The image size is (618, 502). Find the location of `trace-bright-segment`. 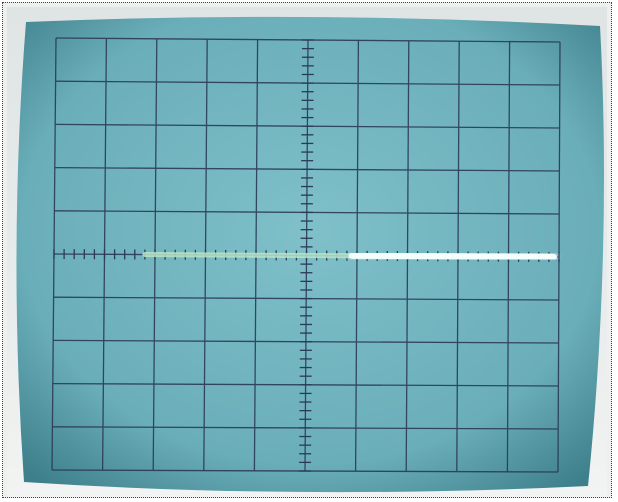

trace-bright-segment is located at coordinates (452, 256).